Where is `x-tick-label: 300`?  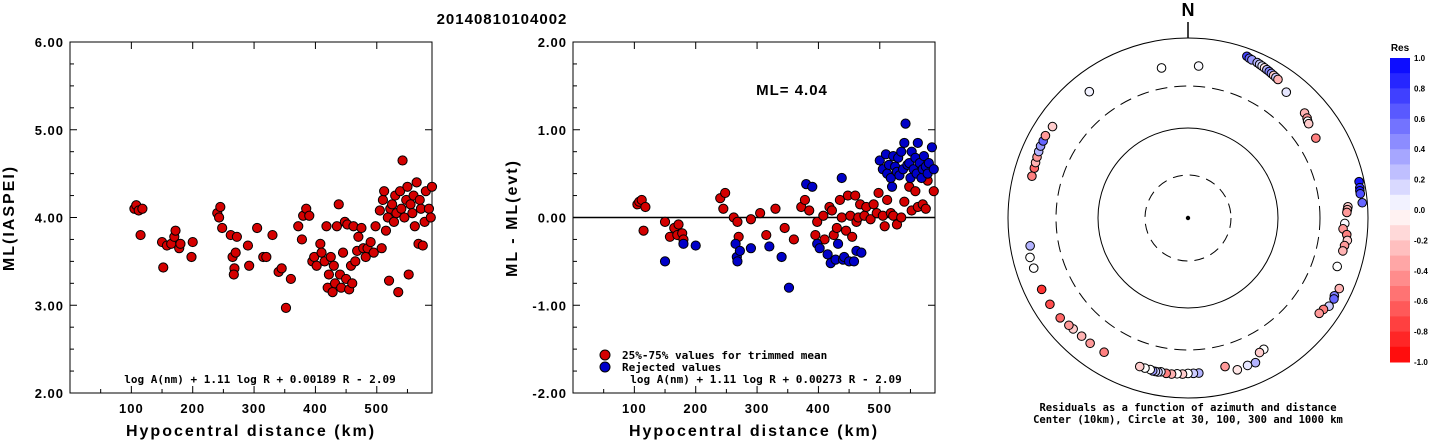
x-tick-label: 300 is located at coordinates (254, 408).